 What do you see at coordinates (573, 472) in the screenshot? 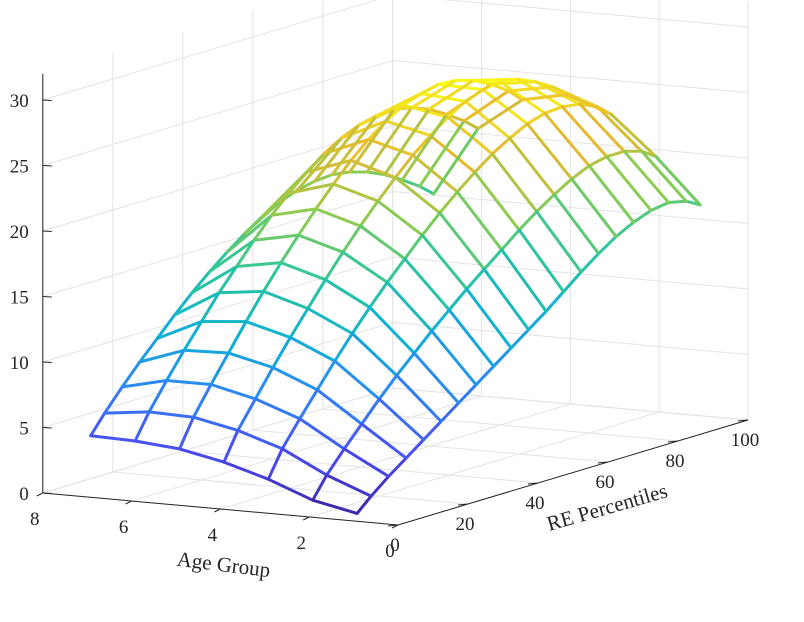
I see `x-axis-line` at bounding box center [573, 472].